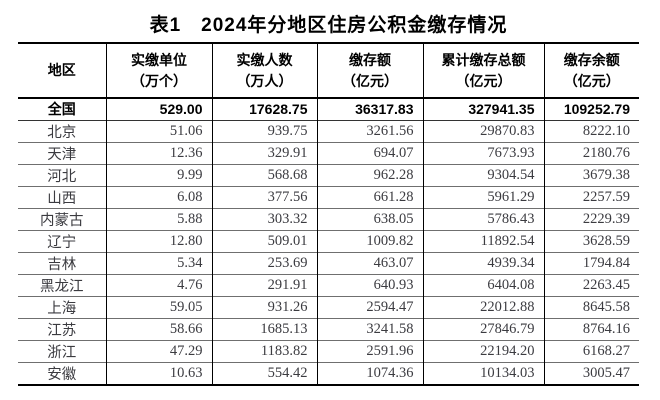  I want to click on value-cell: 5786.43, so click(484, 219).